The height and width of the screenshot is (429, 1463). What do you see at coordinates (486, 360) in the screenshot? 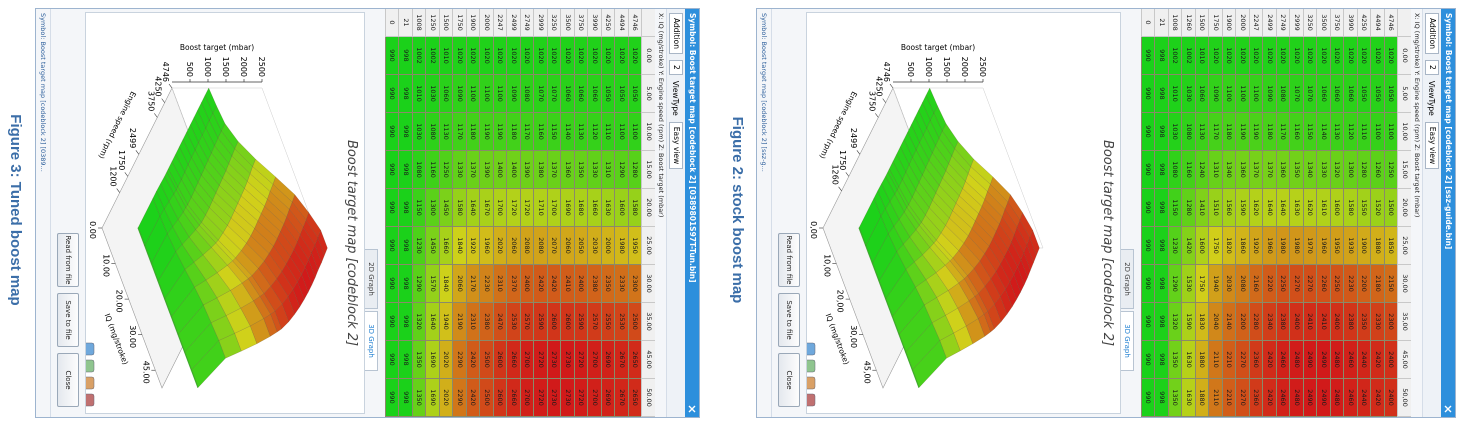
I see `map-cell: 2500` at bounding box center [486, 360].